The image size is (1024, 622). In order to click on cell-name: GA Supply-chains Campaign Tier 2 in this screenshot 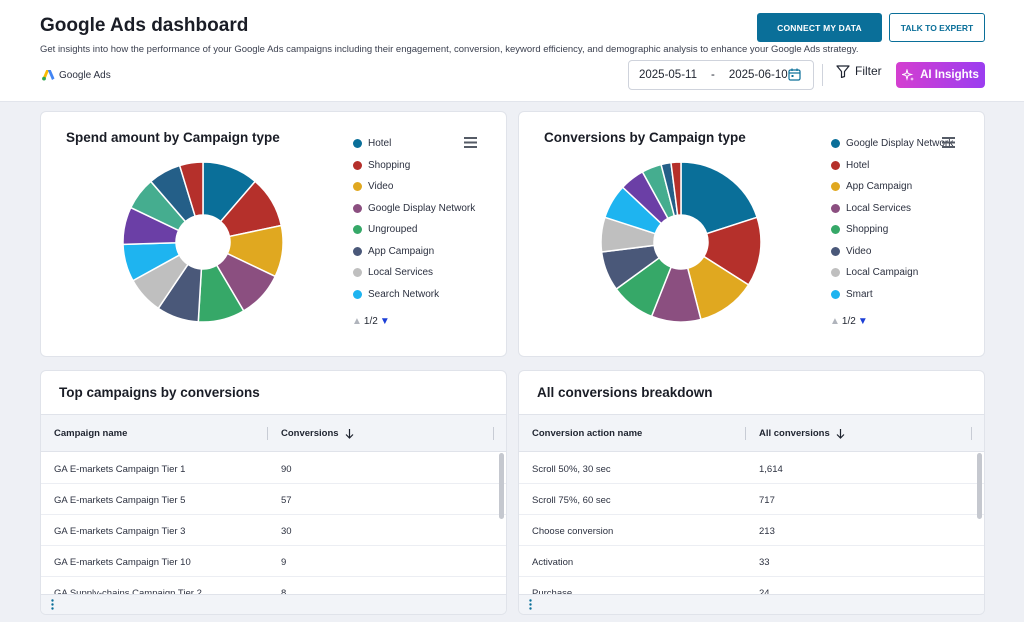, I will do `click(128, 593)`.